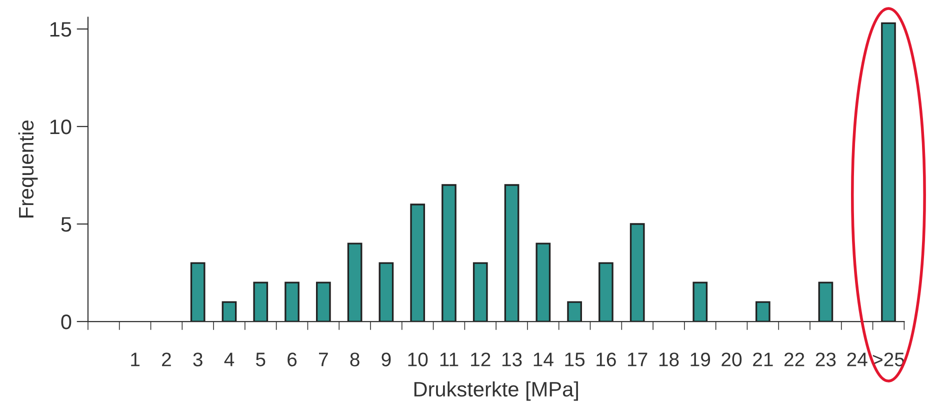 The width and height of the screenshot is (936, 407). Describe the element at coordinates (229, 359) in the screenshot. I see `x-tick-label: 4` at that location.